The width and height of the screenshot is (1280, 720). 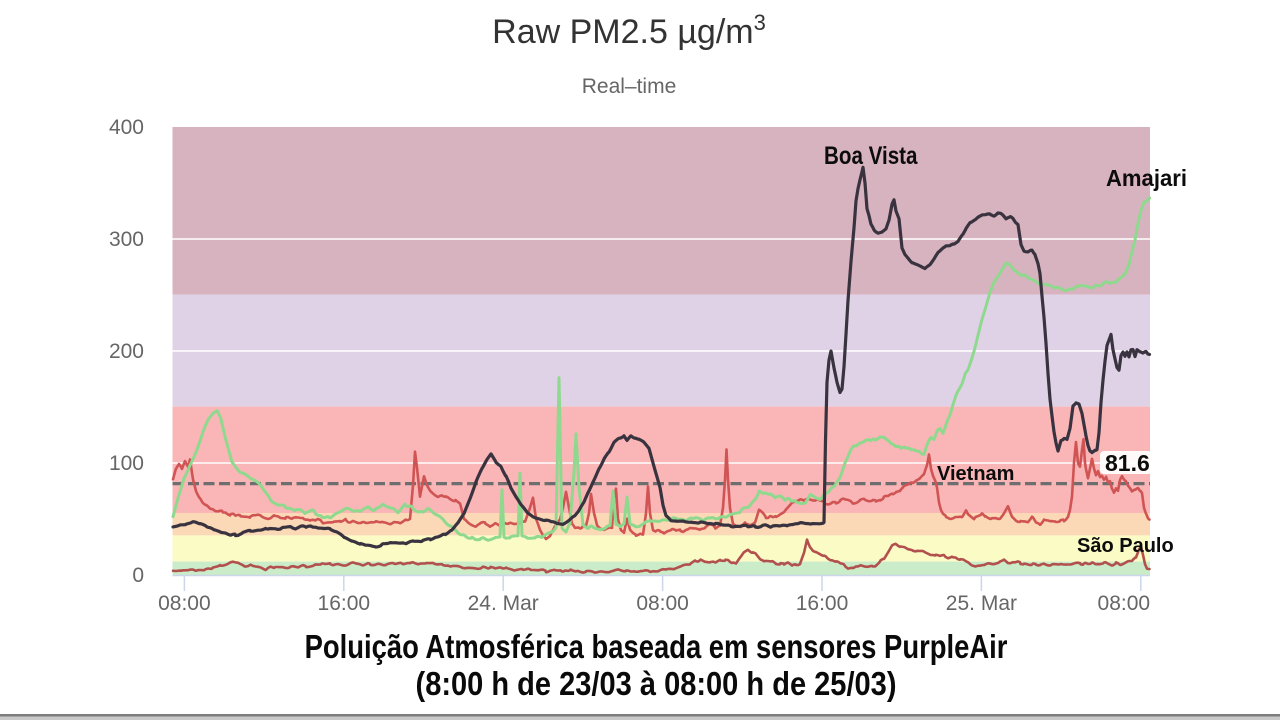 I want to click on svg-text: Amajari, so click(x=1146, y=179).